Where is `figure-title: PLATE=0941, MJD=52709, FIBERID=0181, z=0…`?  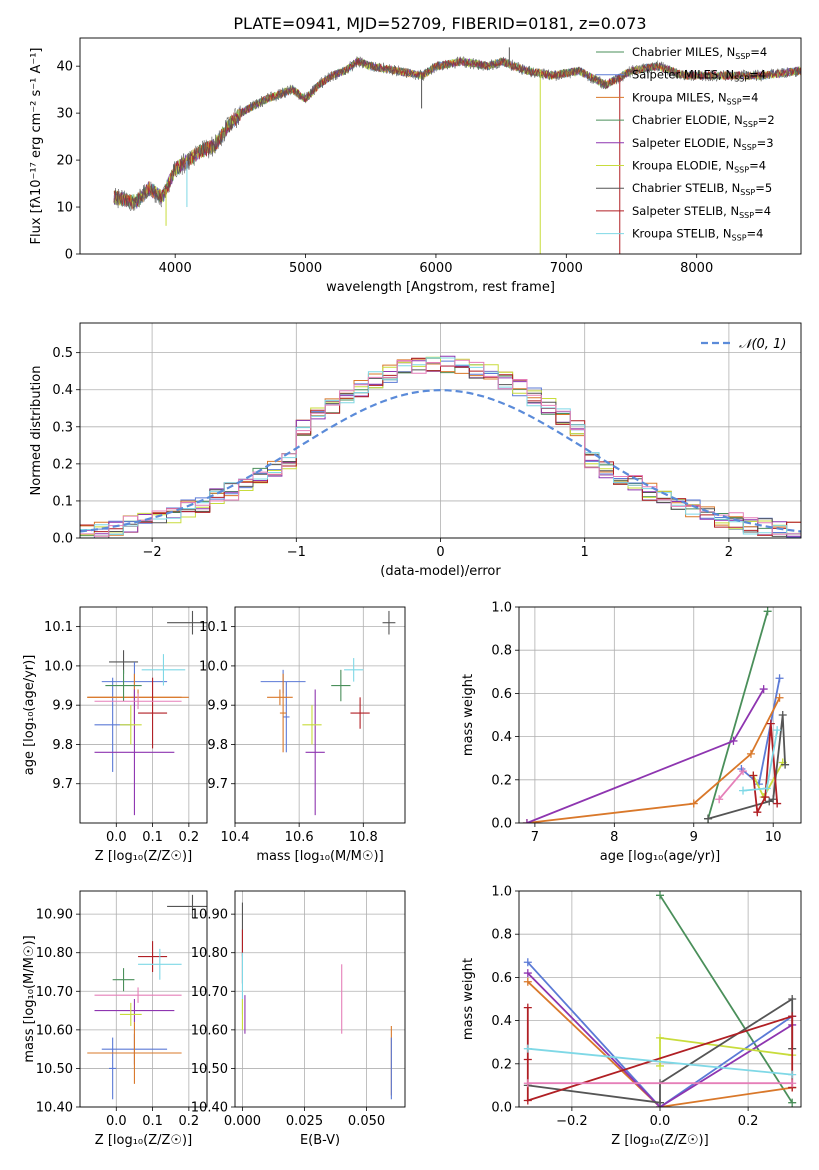
figure-title: PLATE=0941, MJD=52709, FIBERID=0181, z=0… is located at coordinates (439, 23).